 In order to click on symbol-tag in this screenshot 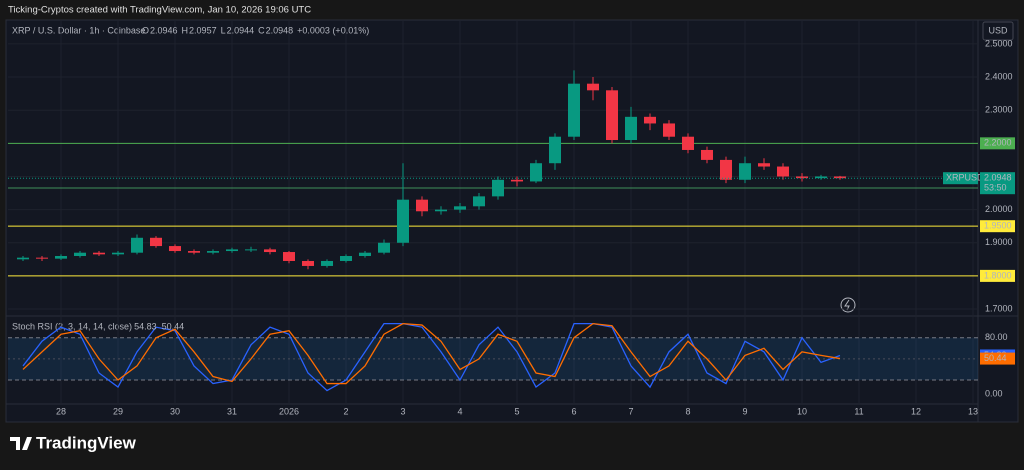, I will do `click(960, 178)`.